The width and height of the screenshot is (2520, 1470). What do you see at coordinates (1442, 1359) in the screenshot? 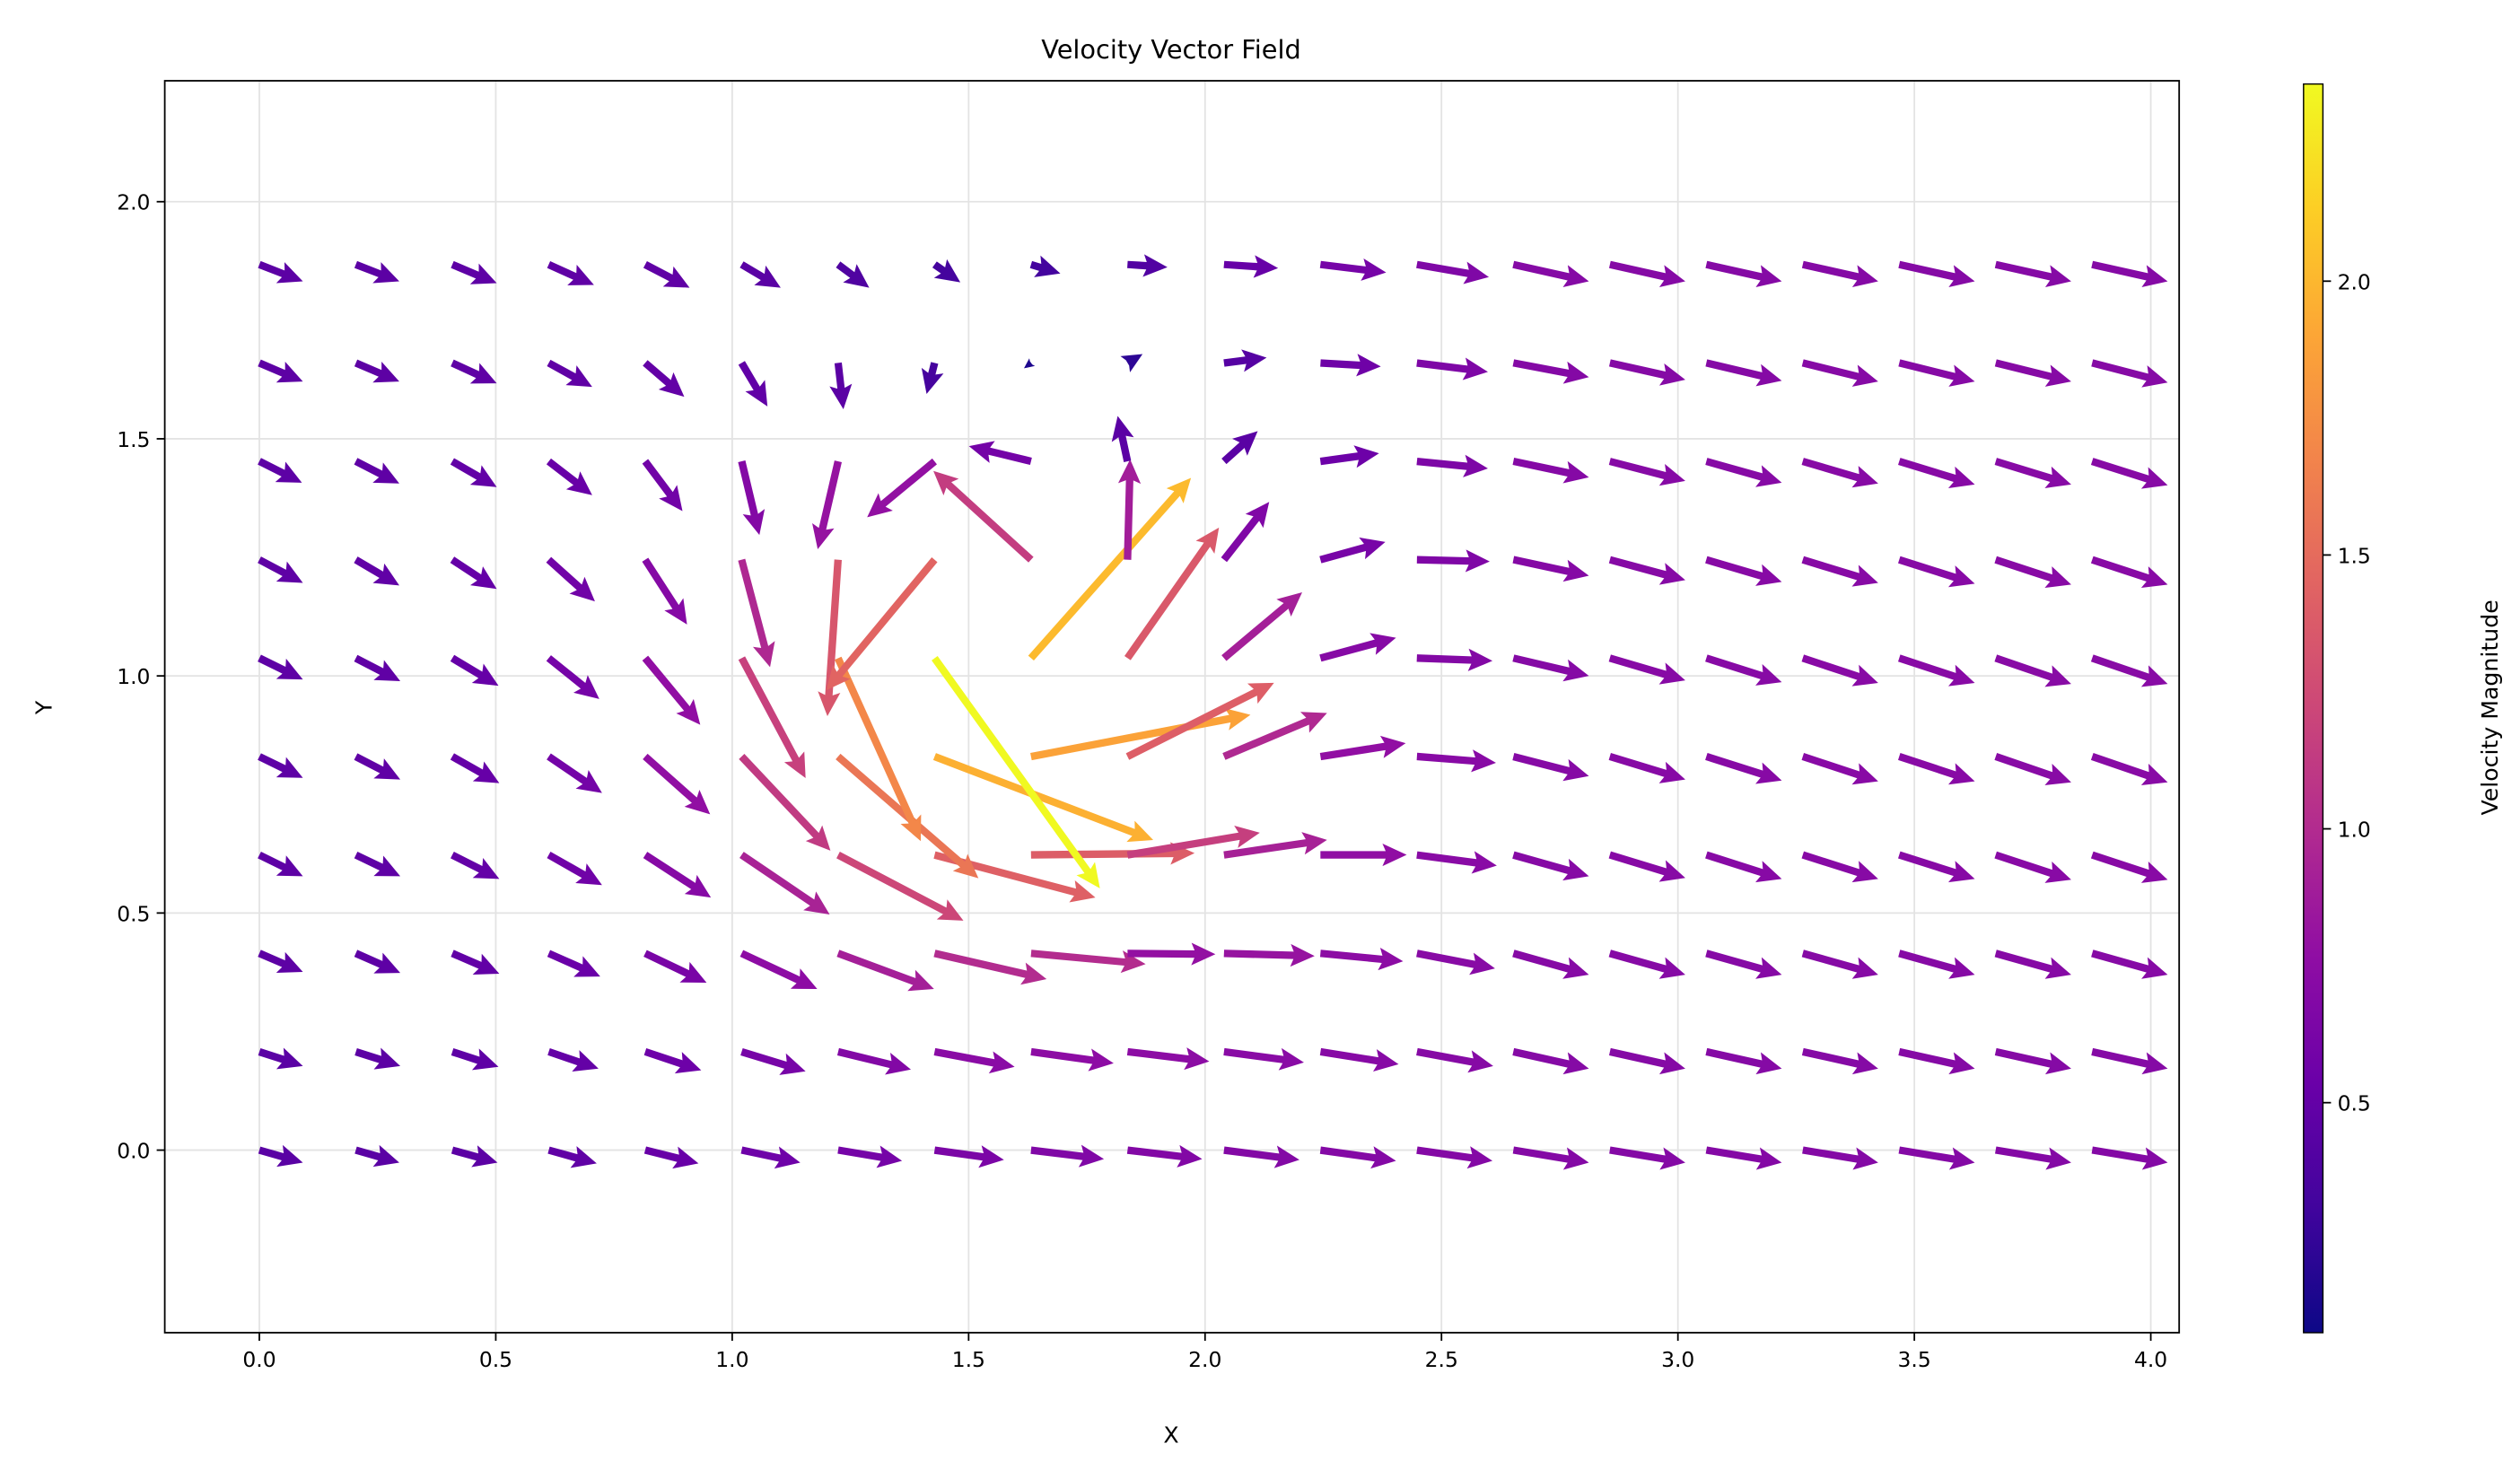
I see `x-tick-label: 2.5` at bounding box center [1442, 1359].